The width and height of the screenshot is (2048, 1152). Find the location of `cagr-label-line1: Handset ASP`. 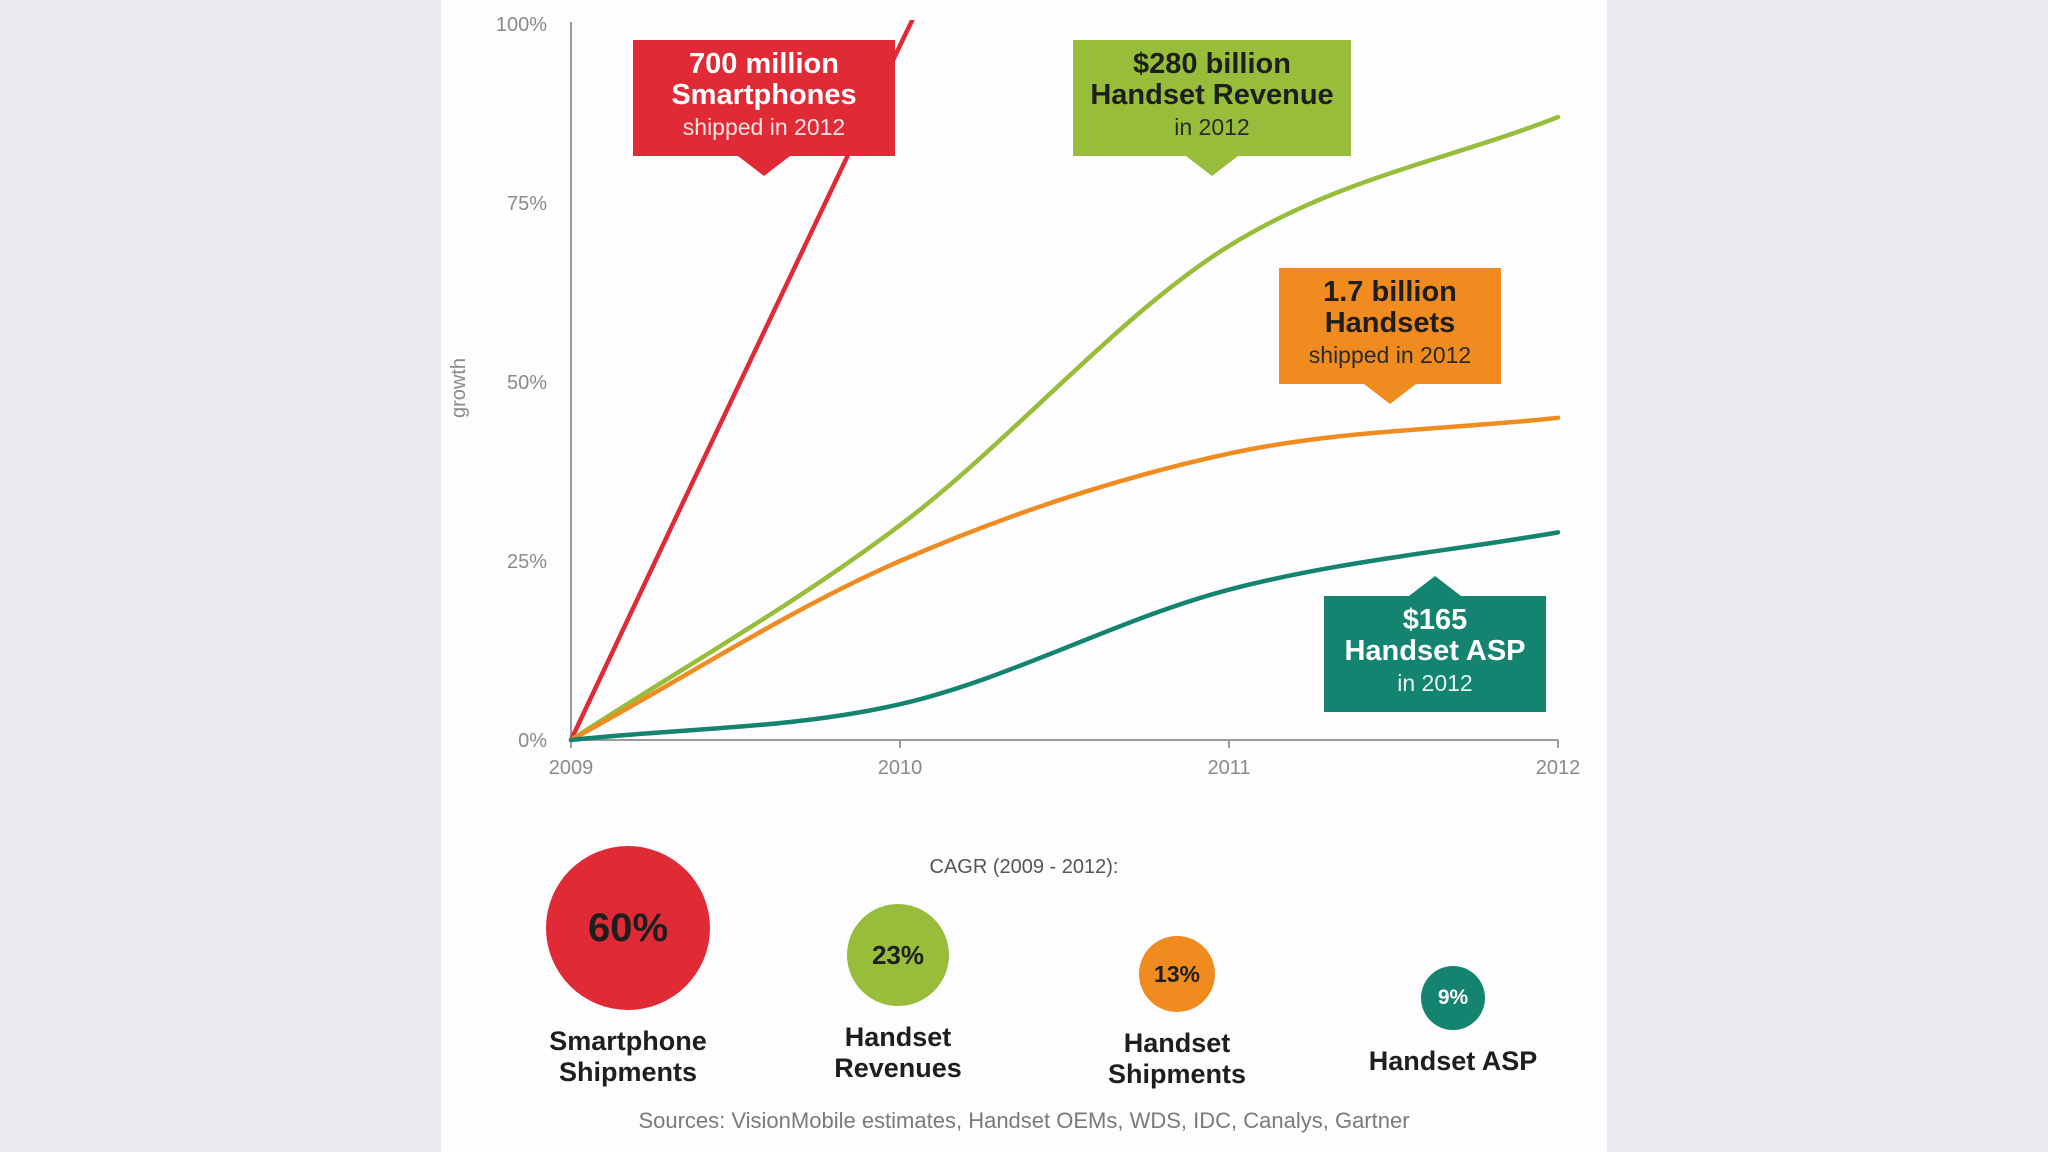

cagr-label-line1: Handset ASP is located at coordinates (1453, 1061).